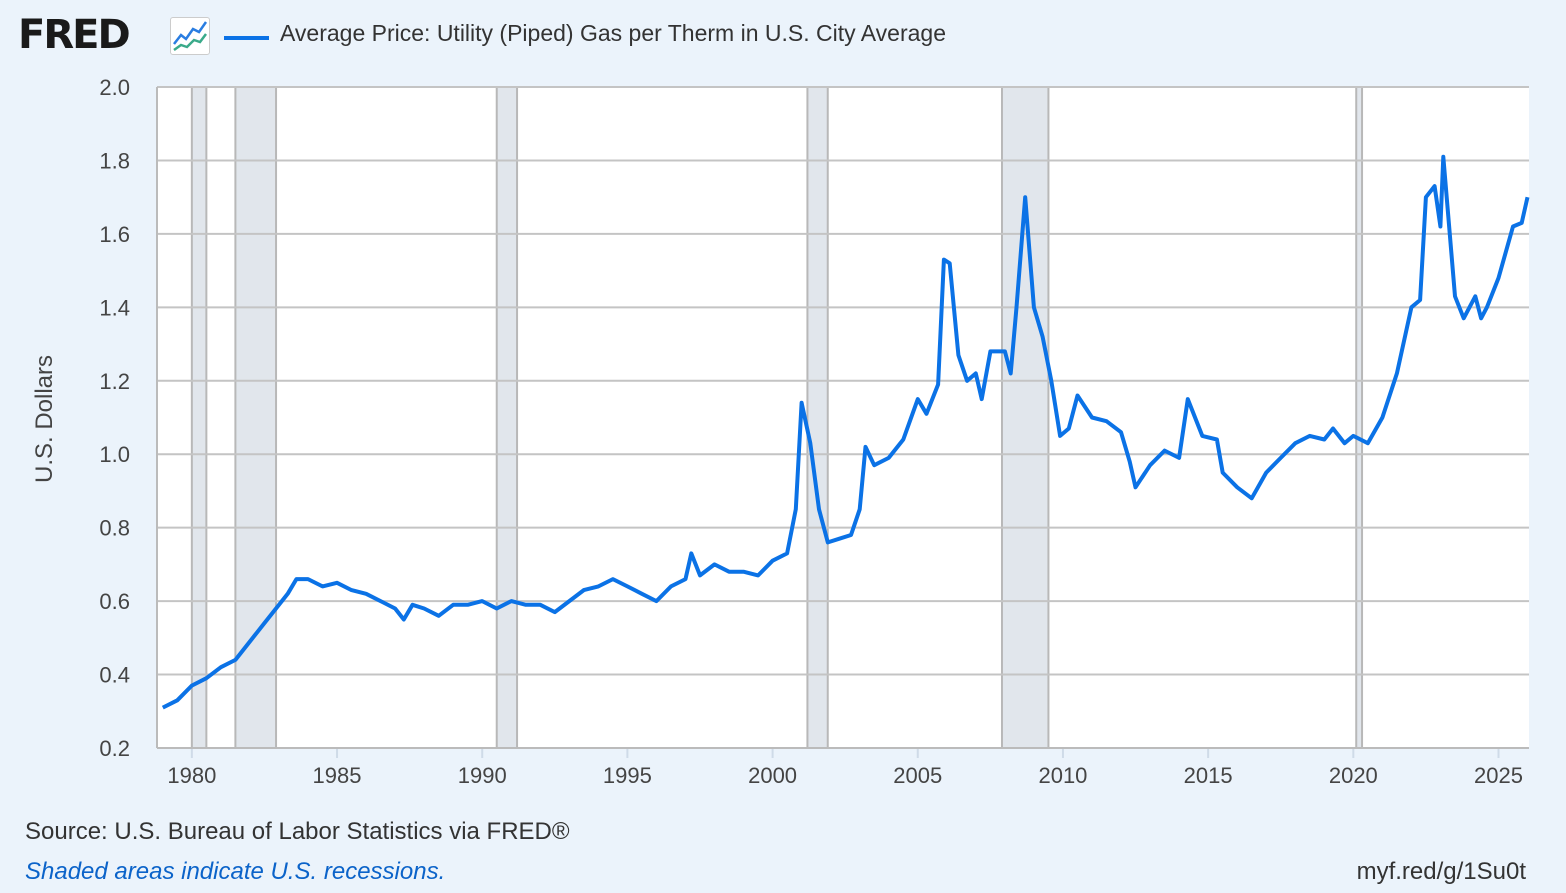  I want to click on recession-note: Shaded areas indicate U.S. recessions., so click(235, 871).